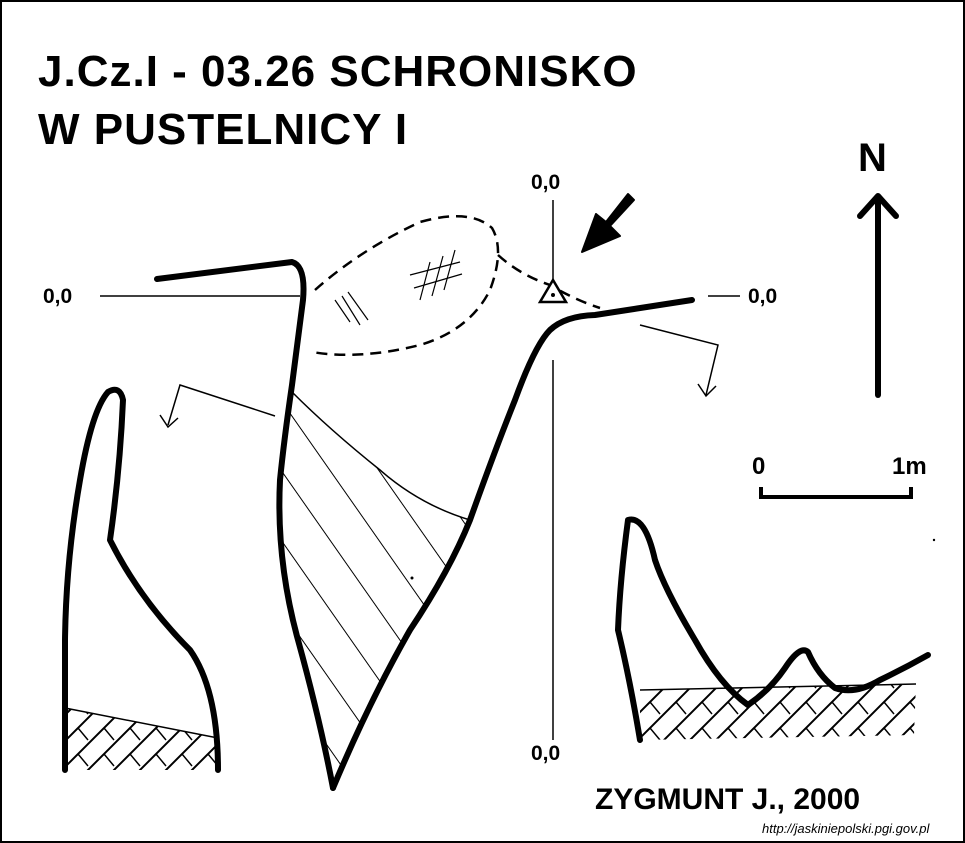 This screenshot has width=965, height=843. What do you see at coordinates (381, 456) in the screenshot?
I see `sediment-surface` at bounding box center [381, 456].